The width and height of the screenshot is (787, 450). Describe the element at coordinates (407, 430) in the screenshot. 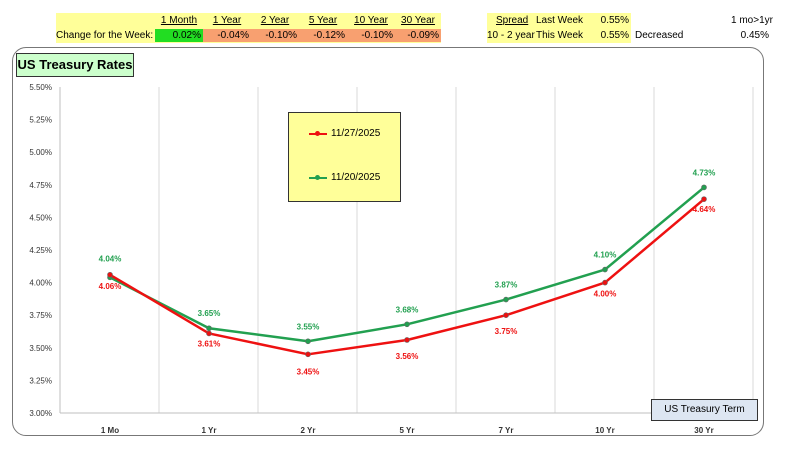

I see `x-tick-label: 5 Yr` at that location.